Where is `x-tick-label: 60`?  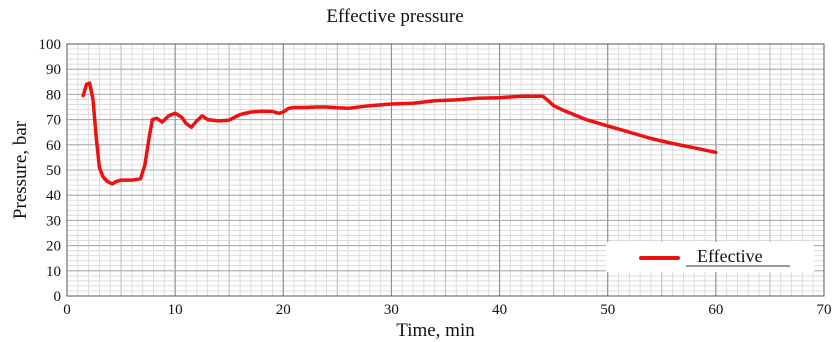
x-tick-label: 60 is located at coordinates (715, 310).